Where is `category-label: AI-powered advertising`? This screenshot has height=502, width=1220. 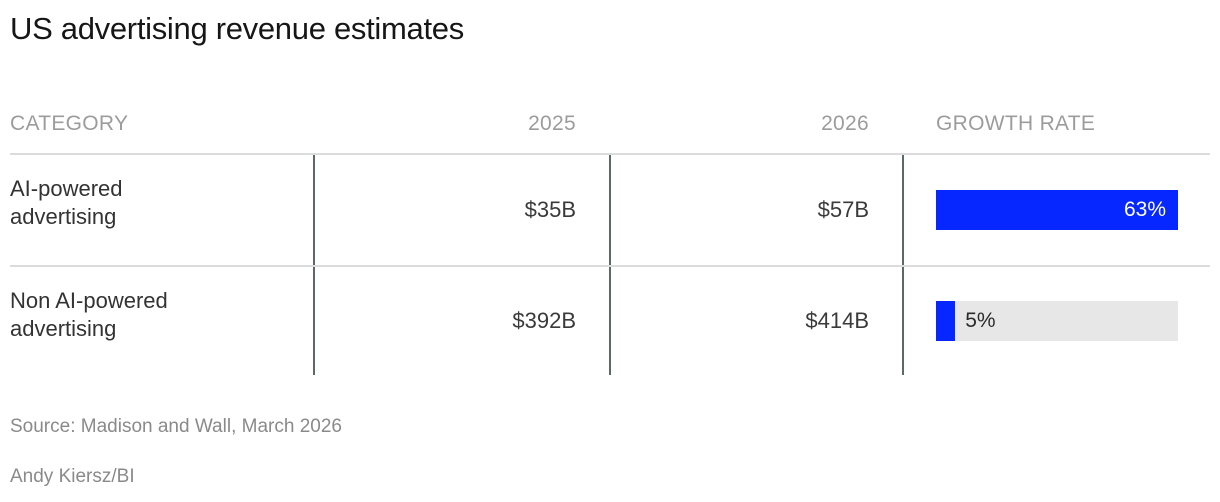 category-label: AI-powered advertising is located at coordinates (66, 202).